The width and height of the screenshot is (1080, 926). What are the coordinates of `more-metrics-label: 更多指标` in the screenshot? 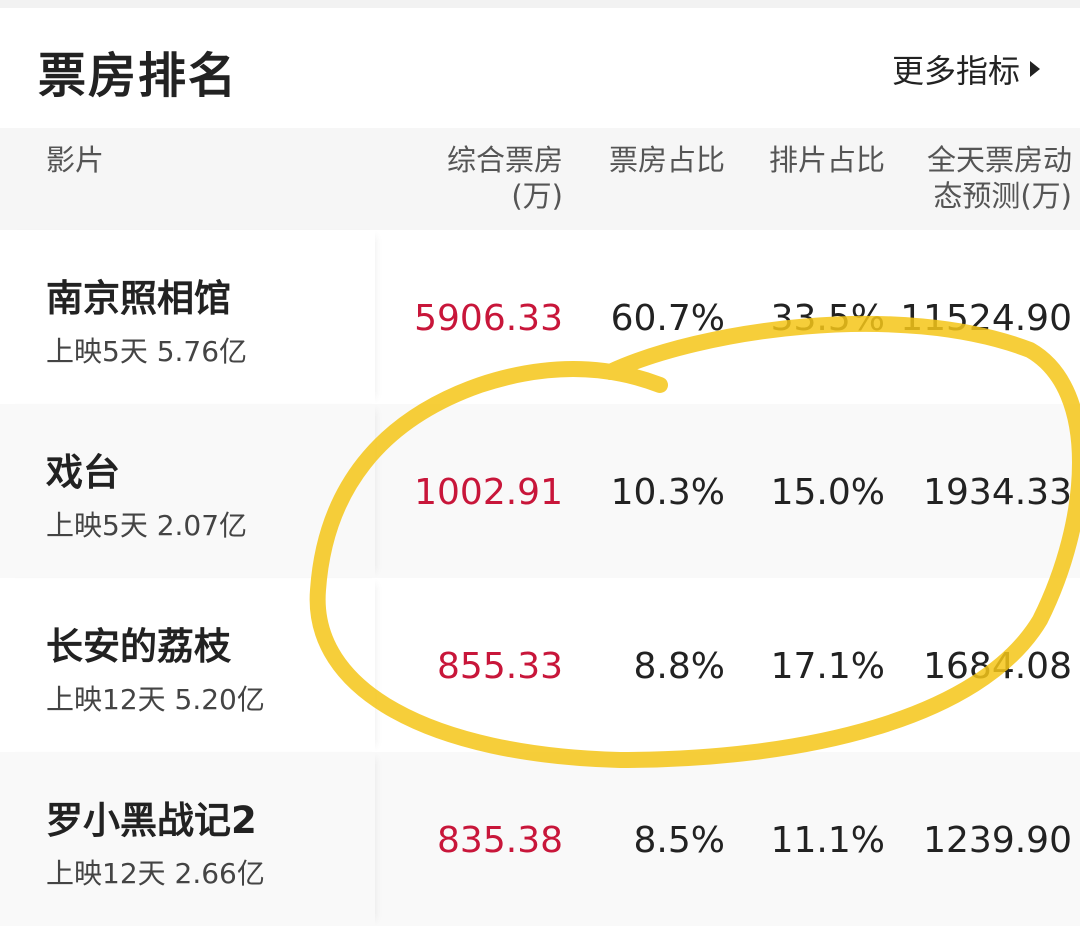 It's located at (955, 71).